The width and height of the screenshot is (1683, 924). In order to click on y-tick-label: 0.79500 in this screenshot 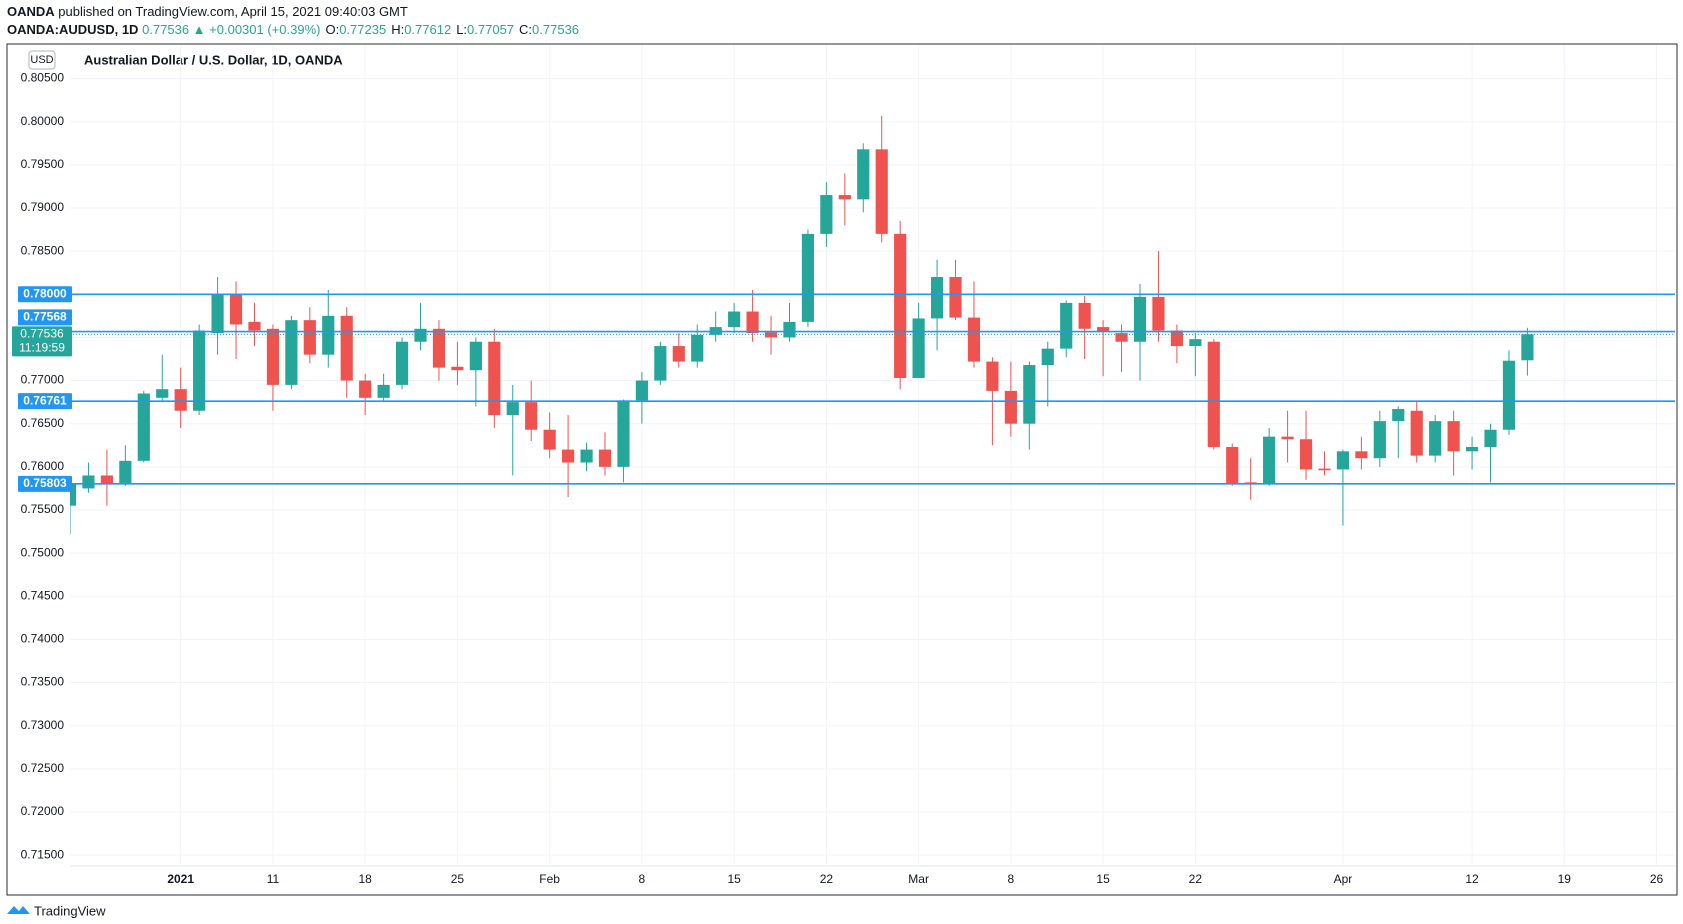, I will do `click(43, 164)`.